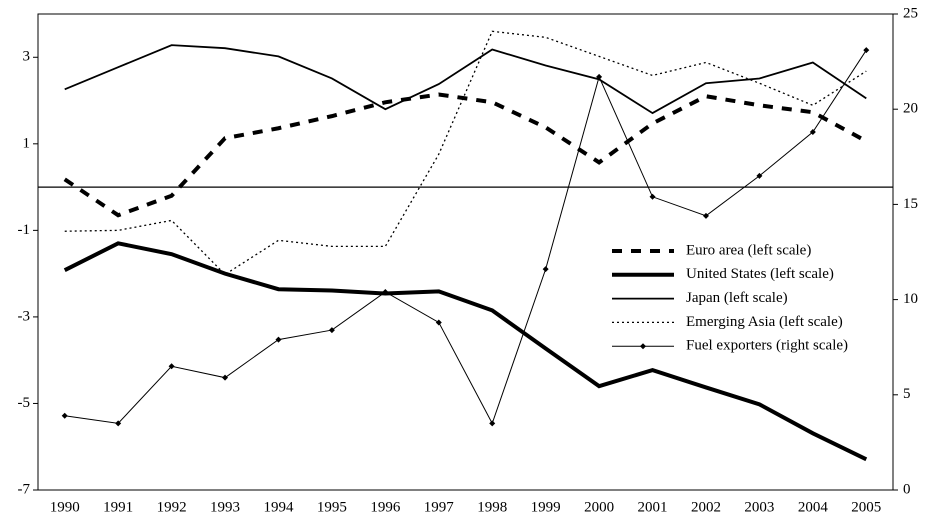  Describe the element at coordinates (599, 507) in the screenshot. I see `x-tick-label: 2000` at that location.